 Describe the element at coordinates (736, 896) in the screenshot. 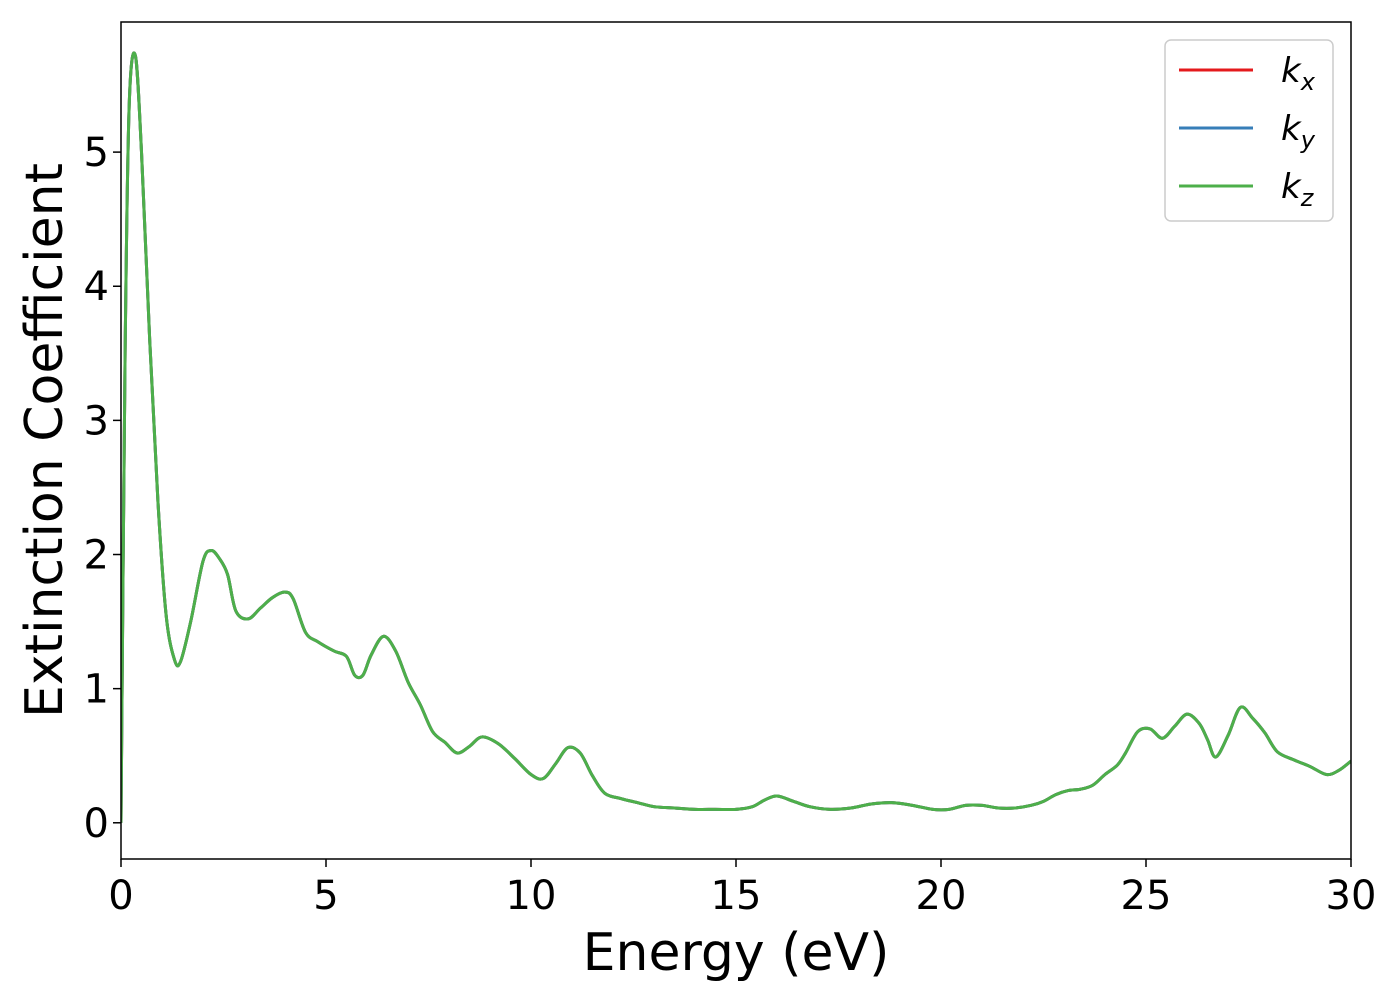

I see `x-tick-label: 15` at that location.